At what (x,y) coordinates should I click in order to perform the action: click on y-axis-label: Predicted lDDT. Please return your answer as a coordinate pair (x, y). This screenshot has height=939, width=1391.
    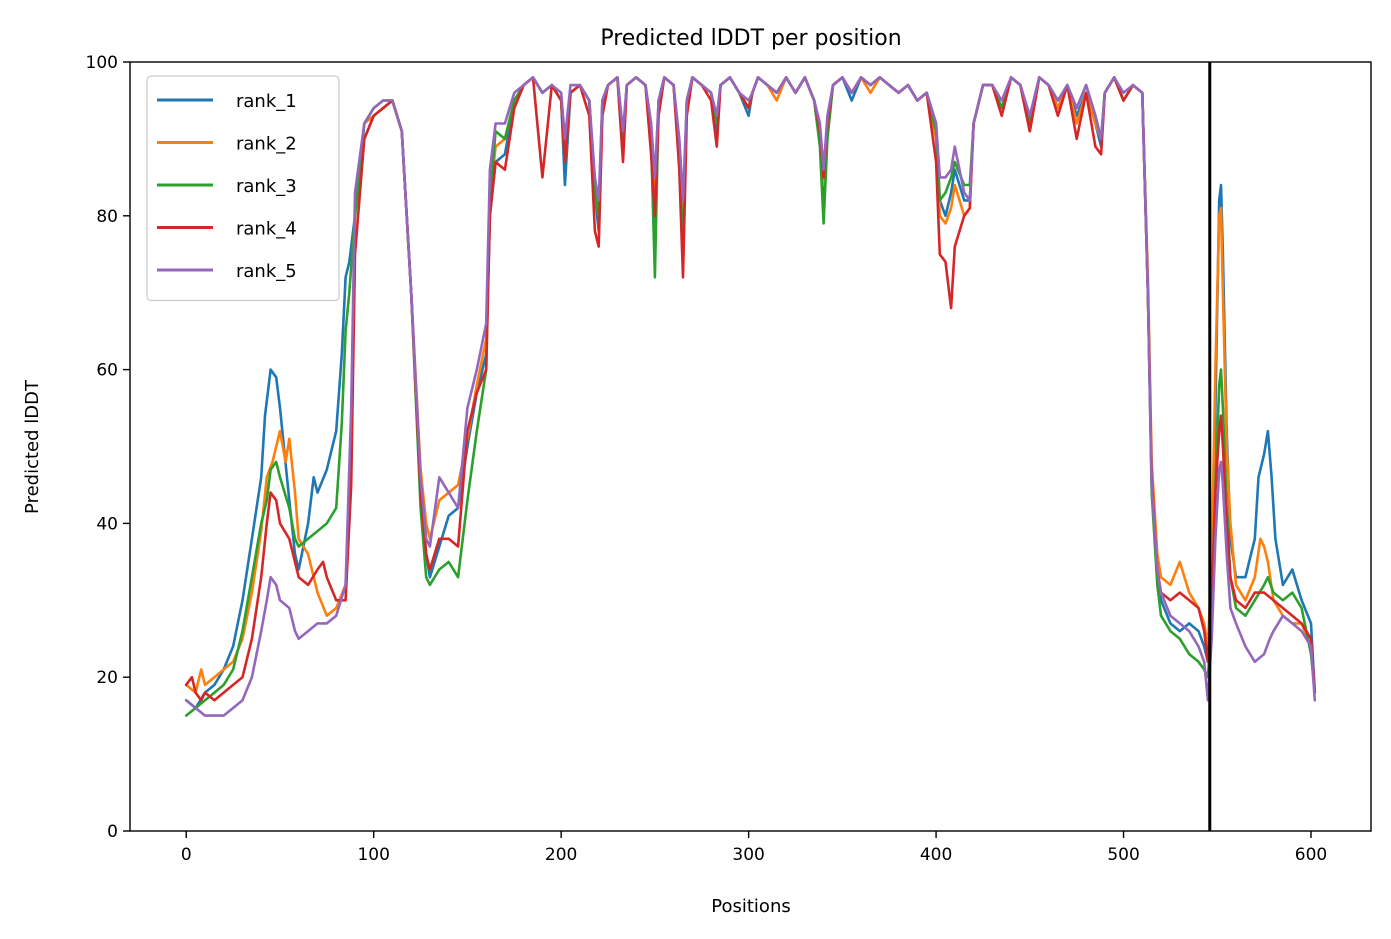
    Looking at the image, I should click on (32, 446).